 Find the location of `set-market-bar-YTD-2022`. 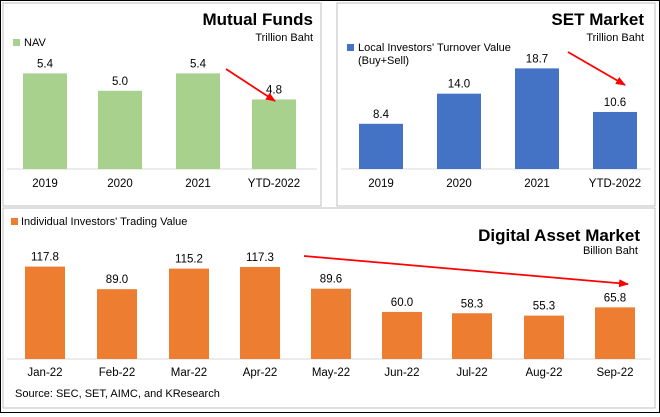

set-market-bar-YTD-2022 is located at coordinates (615, 140).